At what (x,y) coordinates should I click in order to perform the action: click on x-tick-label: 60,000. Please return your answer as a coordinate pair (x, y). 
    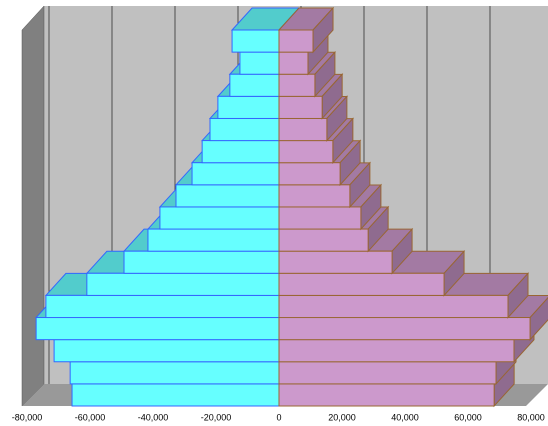
    Looking at the image, I should click on (468, 417).